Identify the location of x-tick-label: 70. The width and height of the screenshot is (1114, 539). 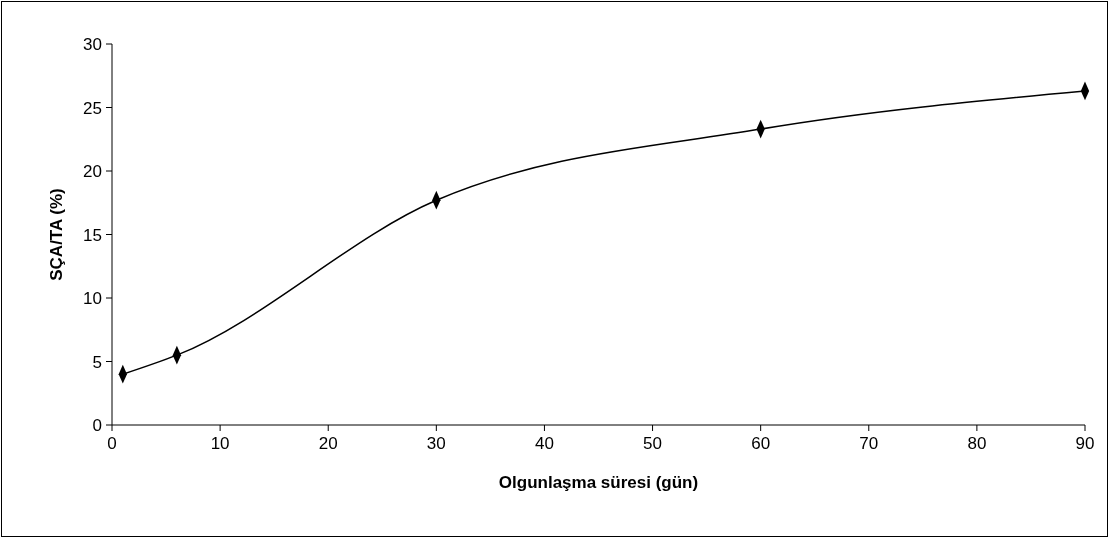
(869, 443).